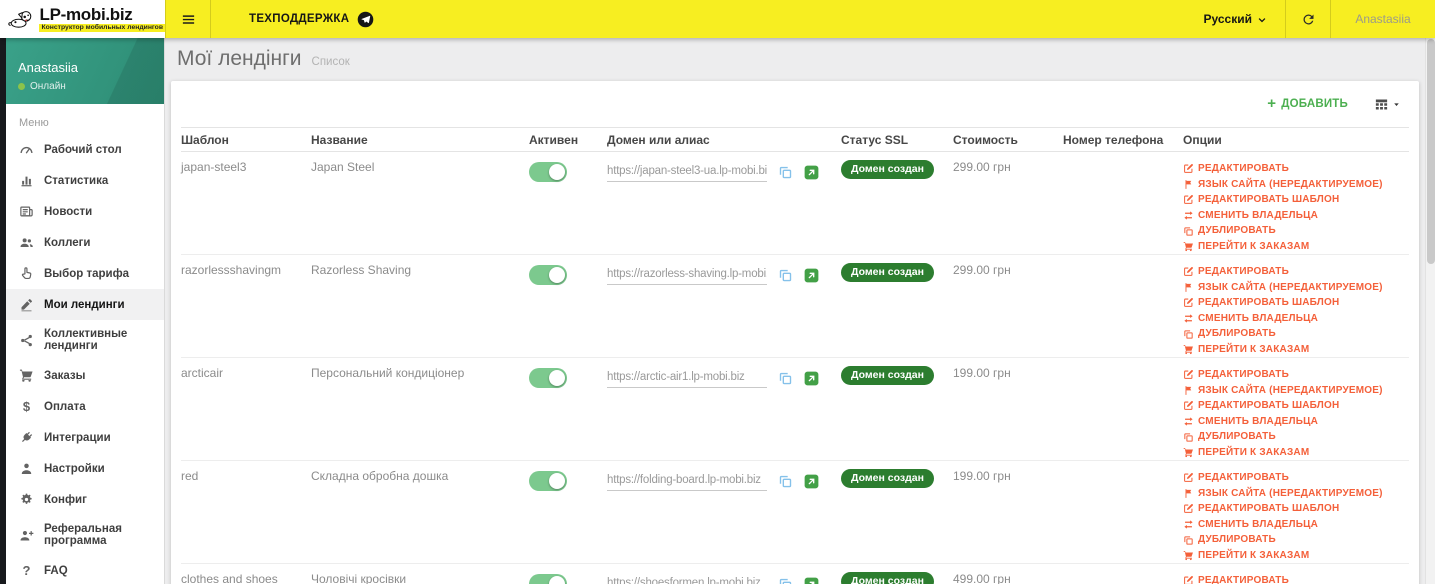 This screenshot has width=1435, height=584. I want to click on language-dropdown: Русский, so click(1236, 19).